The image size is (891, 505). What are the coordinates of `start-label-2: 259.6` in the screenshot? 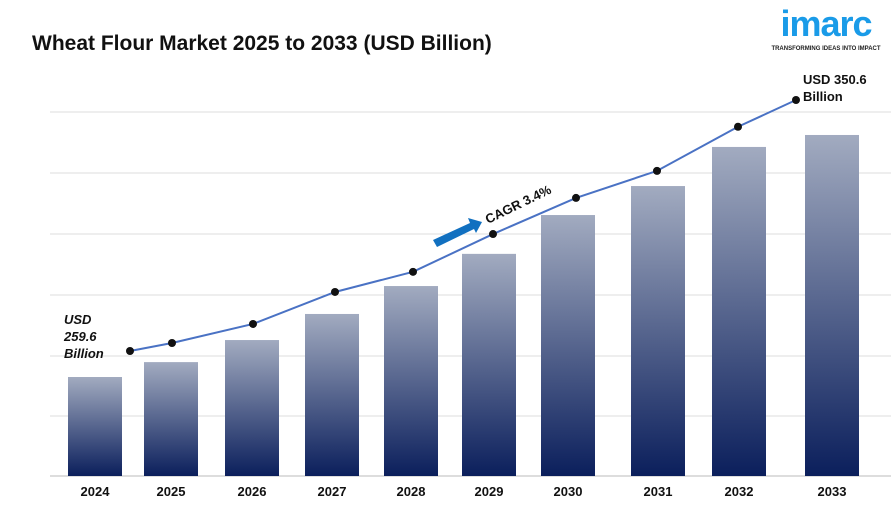 It's located at (80, 336).